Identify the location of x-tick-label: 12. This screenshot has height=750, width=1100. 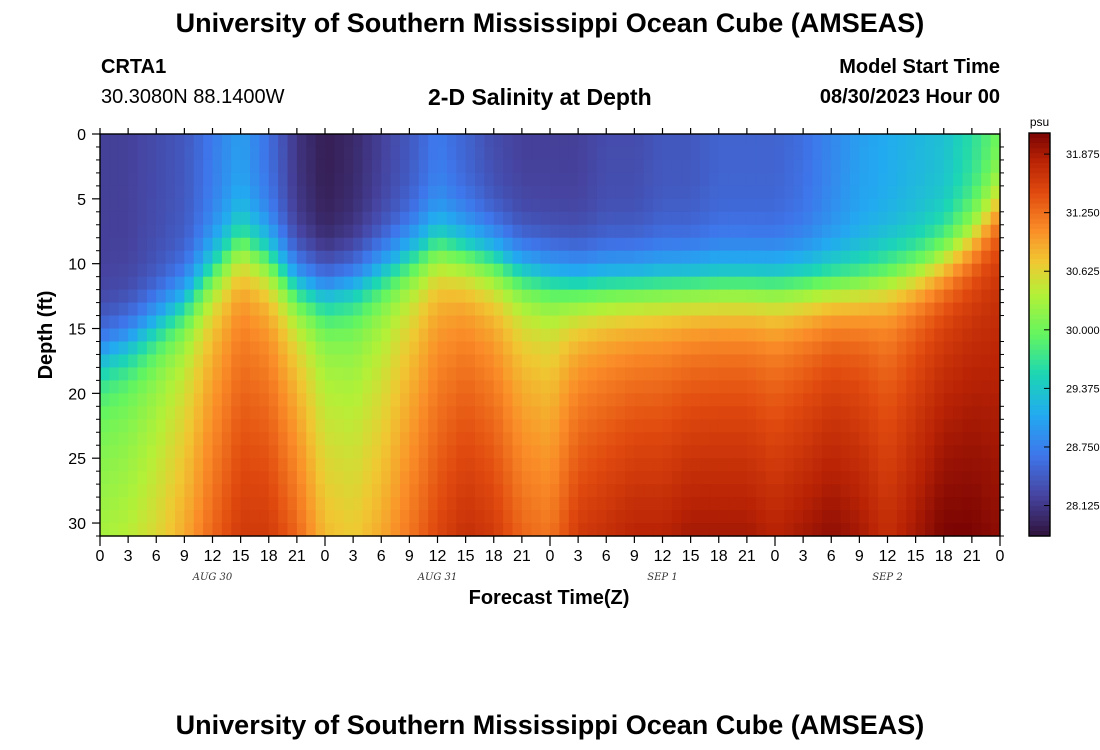
(438, 556).